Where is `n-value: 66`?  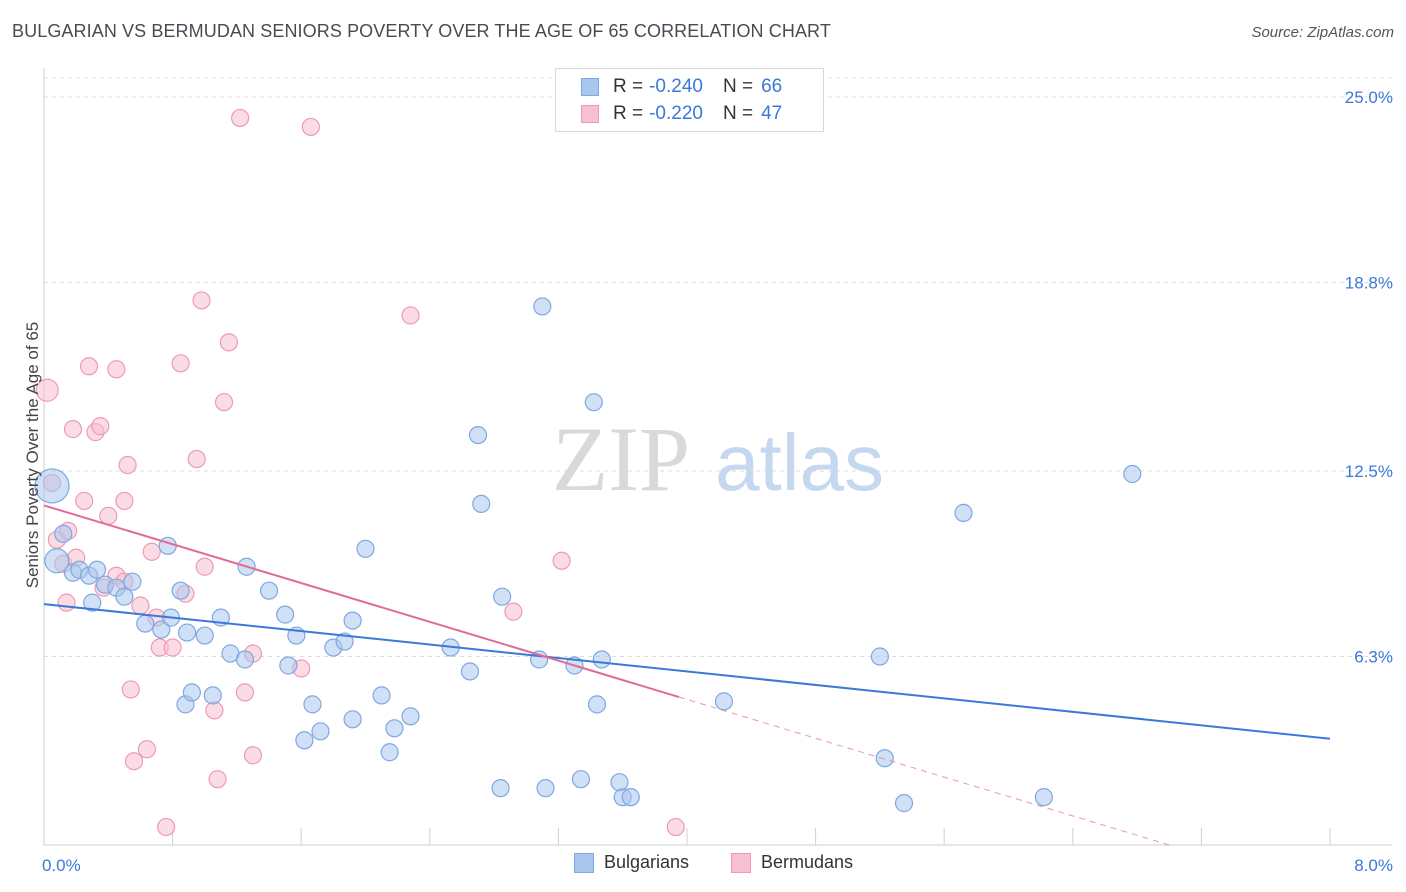 n-value: 66 is located at coordinates (772, 86).